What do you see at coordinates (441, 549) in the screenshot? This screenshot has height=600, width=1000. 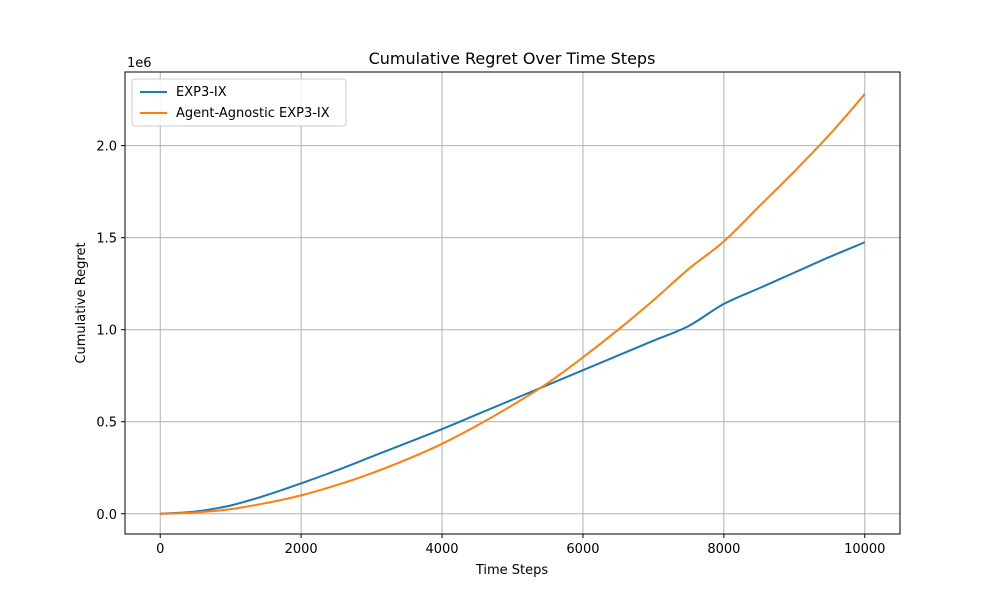 I see `x-tick-label: 4000` at bounding box center [441, 549].